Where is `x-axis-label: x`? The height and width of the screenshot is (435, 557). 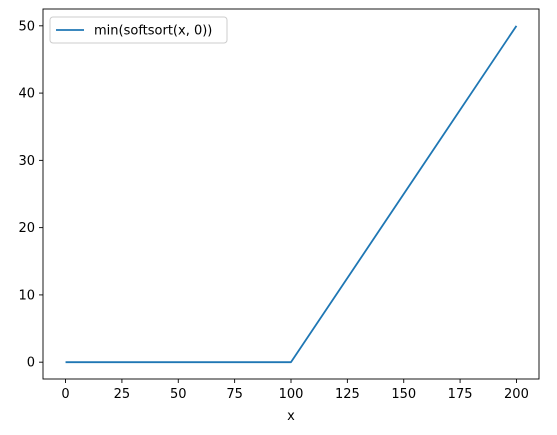 x-axis-label: x is located at coordinates (291, 416).